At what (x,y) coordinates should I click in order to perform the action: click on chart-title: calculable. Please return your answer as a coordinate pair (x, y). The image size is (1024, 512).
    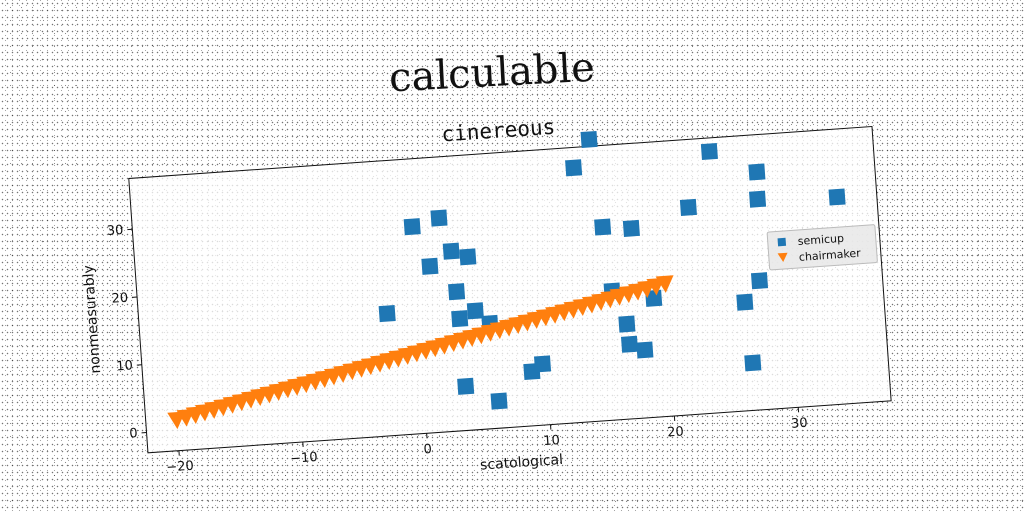
    Looking at the image, I should click on (492, 73).